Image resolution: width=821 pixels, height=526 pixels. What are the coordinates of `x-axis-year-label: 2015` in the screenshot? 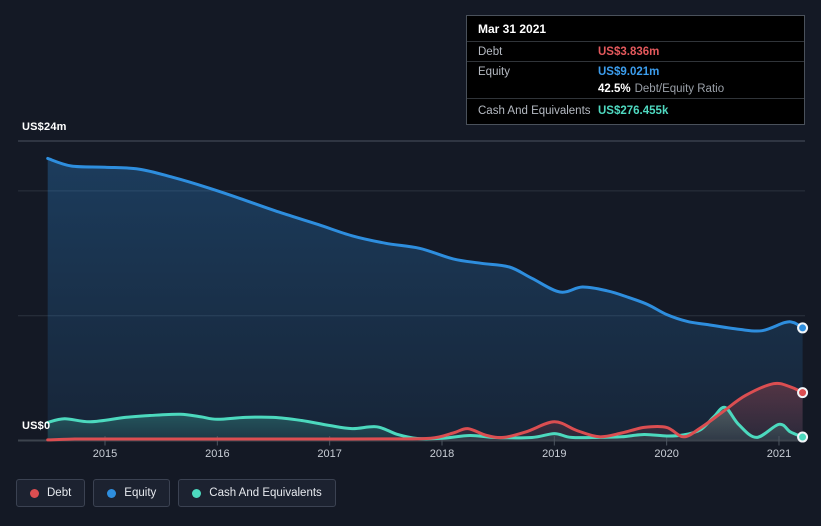 It's located at (105, 454).